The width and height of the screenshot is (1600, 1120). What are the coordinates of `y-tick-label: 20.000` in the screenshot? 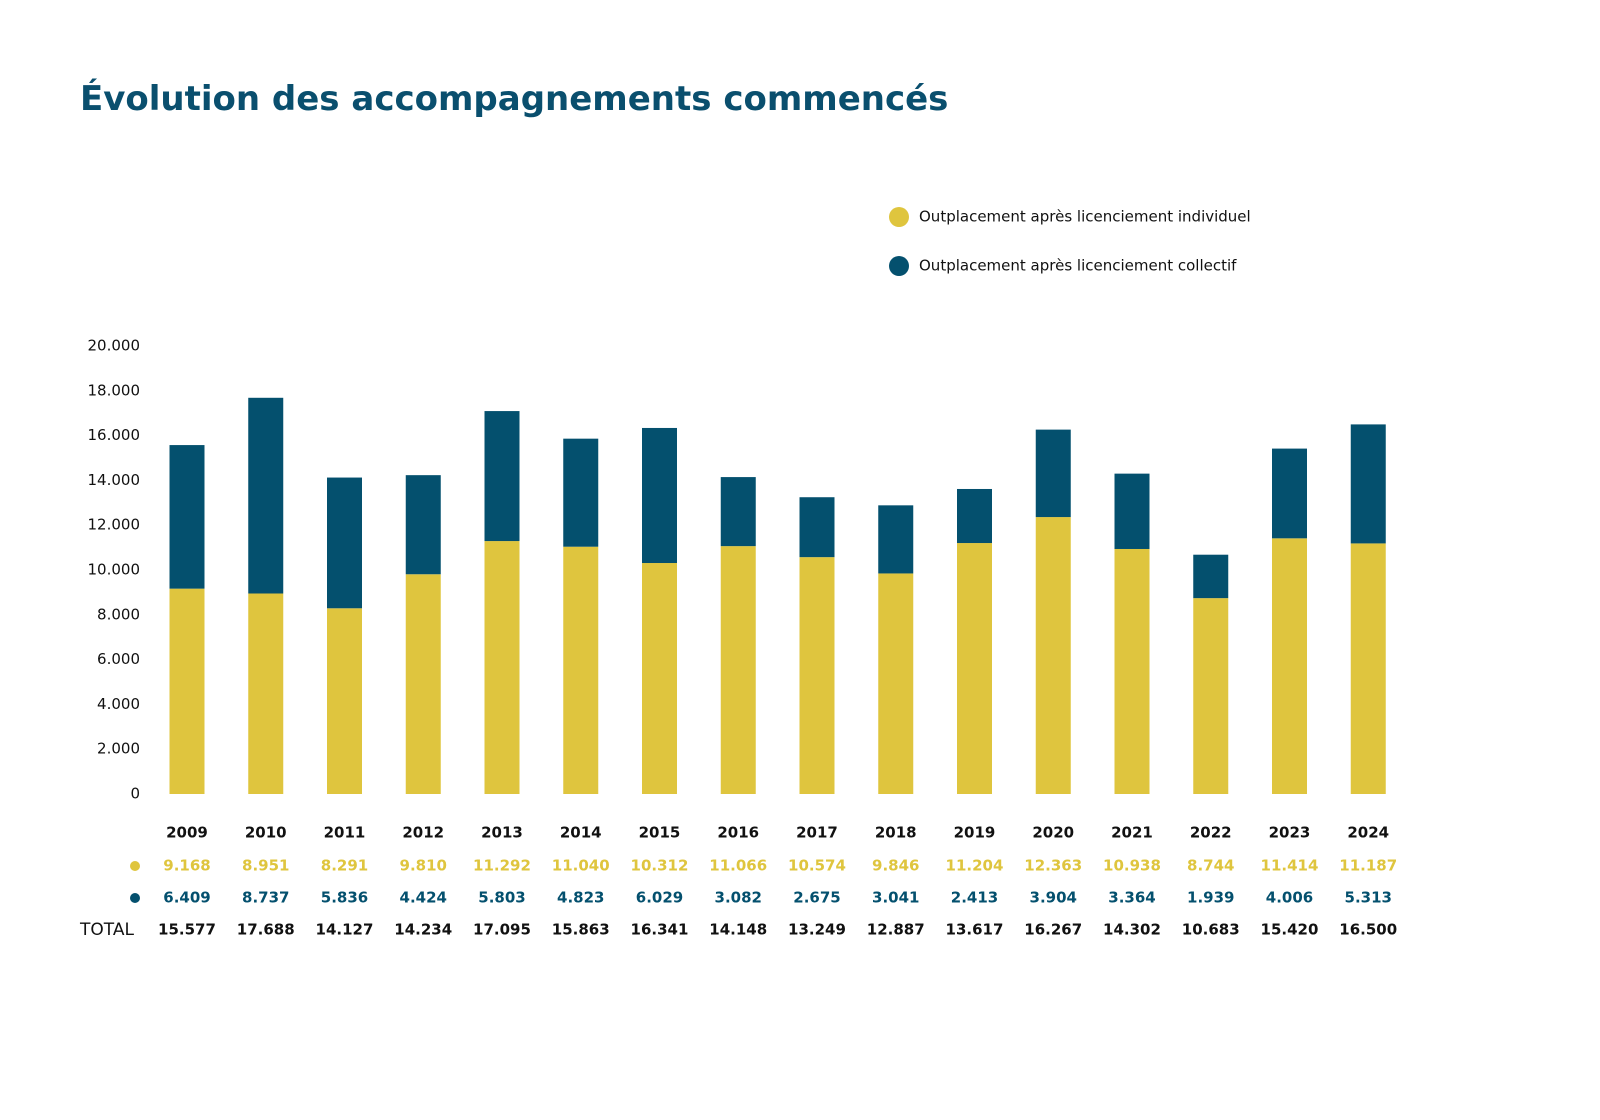 It's located at (114, 346).